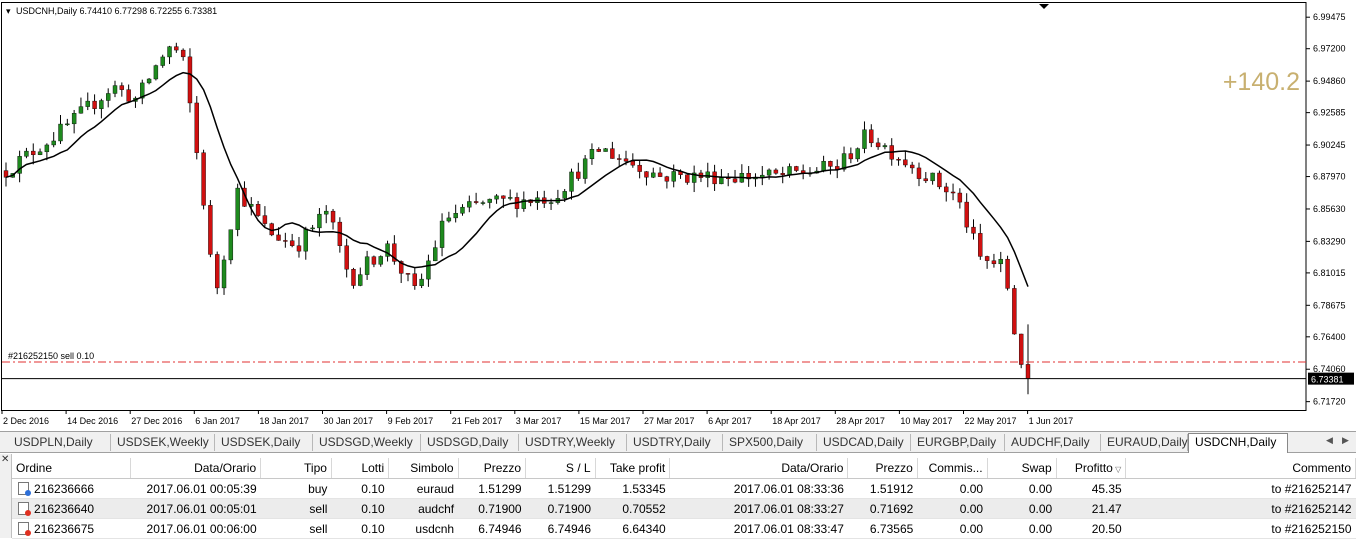 The height and width of the screenshot is (539, 1356). Describe the element at coordinates (632, 528) in the screenshot. I see `cell-tp: 6.64340` at that location.